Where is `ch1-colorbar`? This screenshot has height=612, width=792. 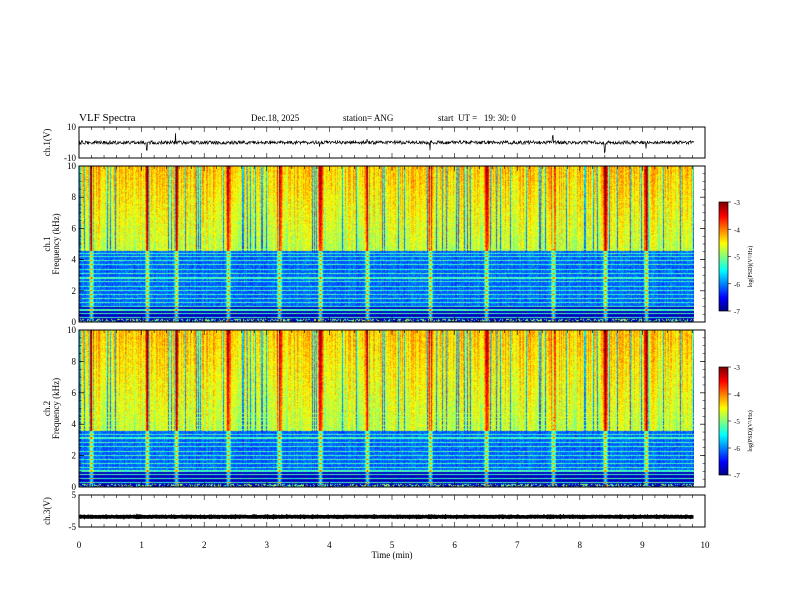 ch1-colorbar is located at coordinates (723, 256).